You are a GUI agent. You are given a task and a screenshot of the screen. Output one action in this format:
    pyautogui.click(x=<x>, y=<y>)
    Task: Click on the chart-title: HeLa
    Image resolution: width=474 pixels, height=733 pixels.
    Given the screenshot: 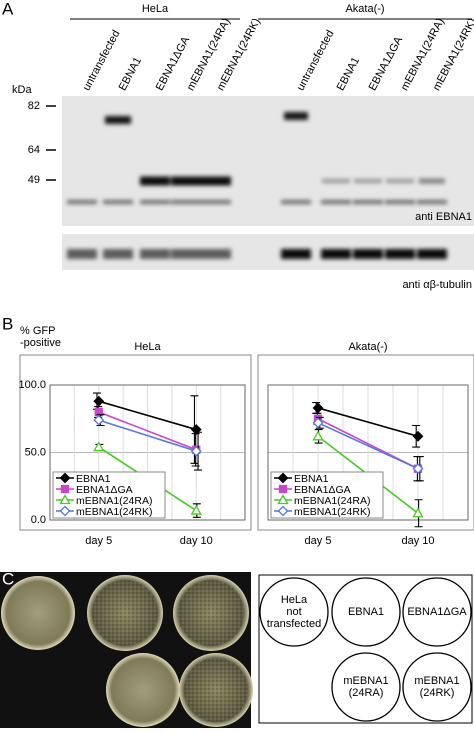 What is the action you would take?
    pyautogui.click(x=147, y=347)
    